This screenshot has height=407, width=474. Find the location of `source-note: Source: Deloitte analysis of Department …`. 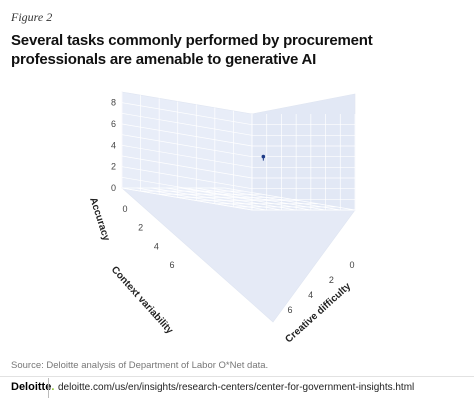

source-note: Source: Deloitte analysis of Department … is located at coordinates (140, 365).